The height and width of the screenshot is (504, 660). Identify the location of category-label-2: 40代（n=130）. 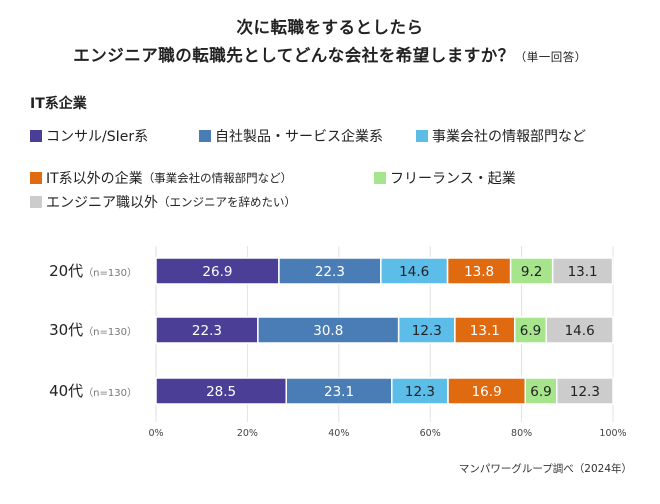
(93, 391).